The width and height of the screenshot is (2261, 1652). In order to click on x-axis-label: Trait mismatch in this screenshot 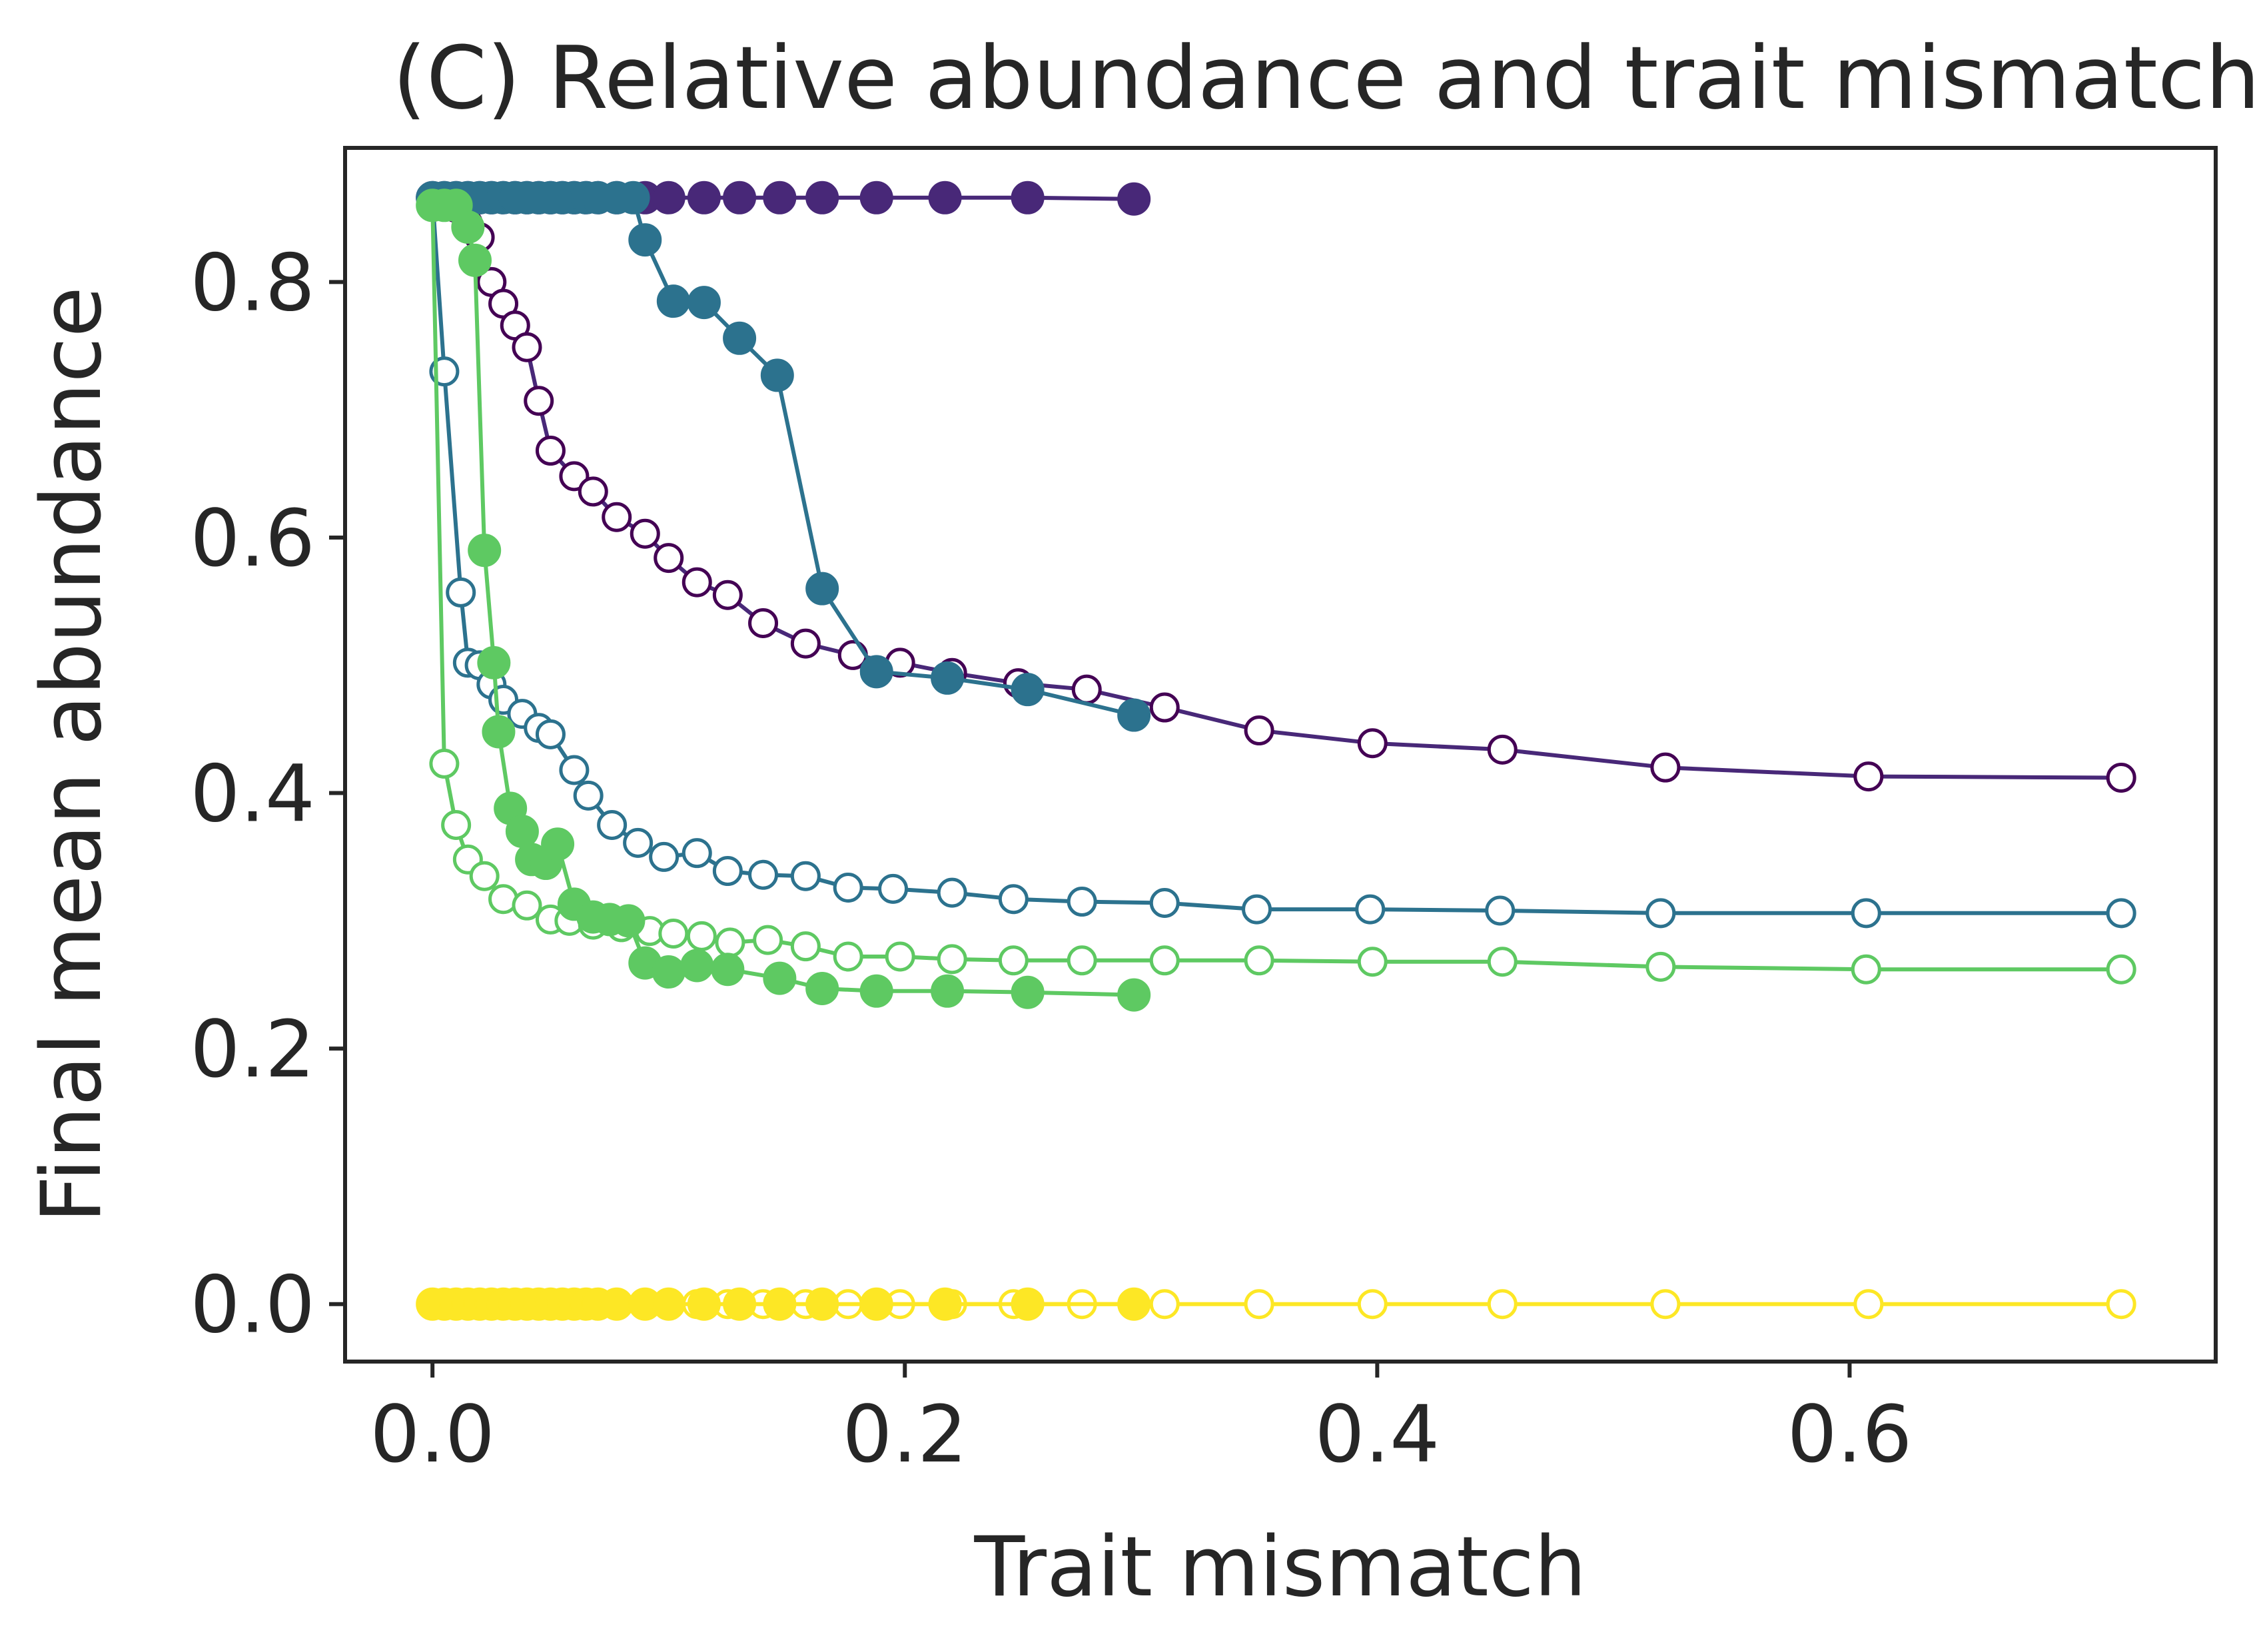, I will do `click(1280, 1567)`.